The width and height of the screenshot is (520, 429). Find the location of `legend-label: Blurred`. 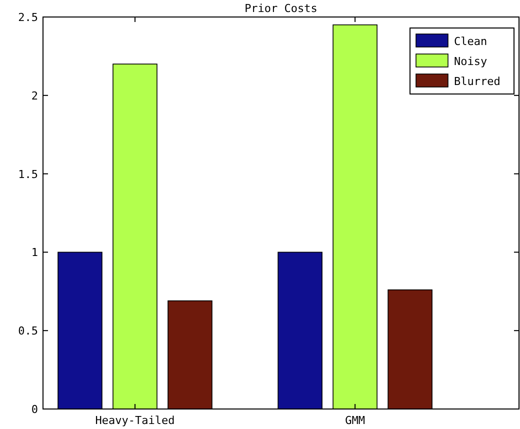

legend-label: Blurred is located at coordinates (477, 81).